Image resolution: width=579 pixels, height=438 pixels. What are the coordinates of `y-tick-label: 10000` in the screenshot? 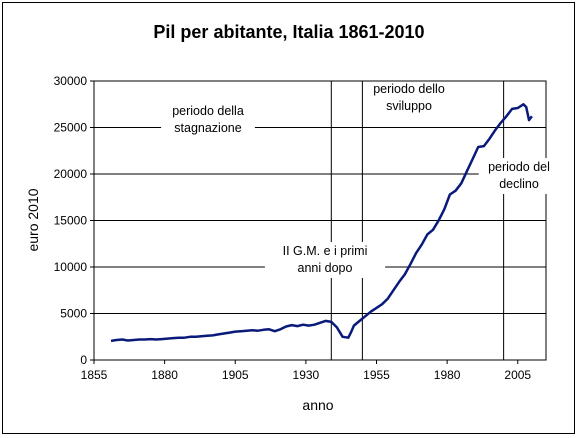 It's located at (71, 267).